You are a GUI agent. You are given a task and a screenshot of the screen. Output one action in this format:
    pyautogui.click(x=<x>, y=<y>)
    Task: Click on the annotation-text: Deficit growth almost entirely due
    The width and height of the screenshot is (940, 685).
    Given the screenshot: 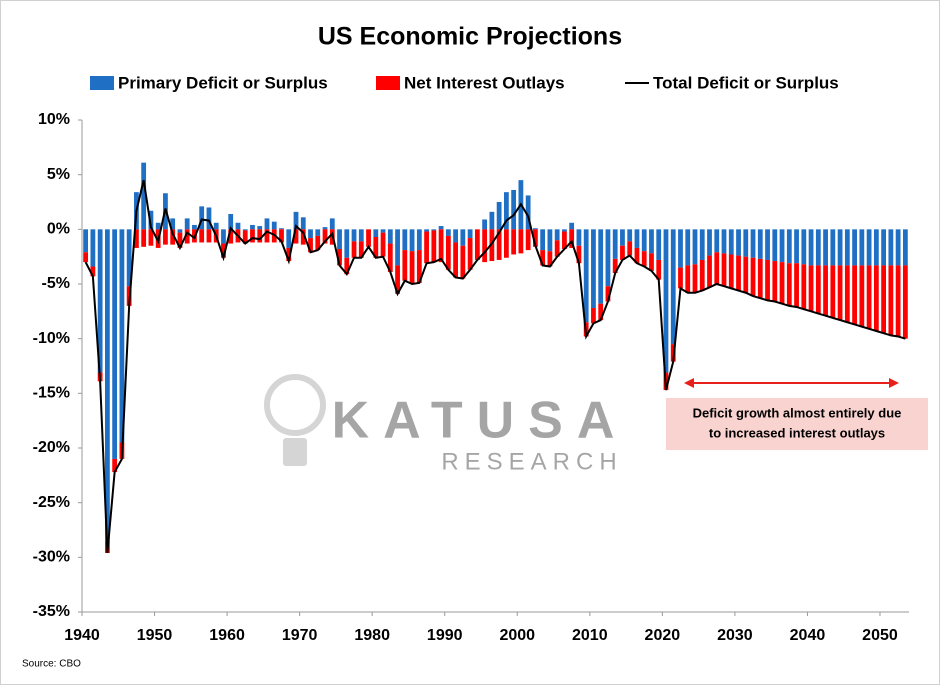 What is the action you would take?
    pyautogui.click(x=797, y=412)
    